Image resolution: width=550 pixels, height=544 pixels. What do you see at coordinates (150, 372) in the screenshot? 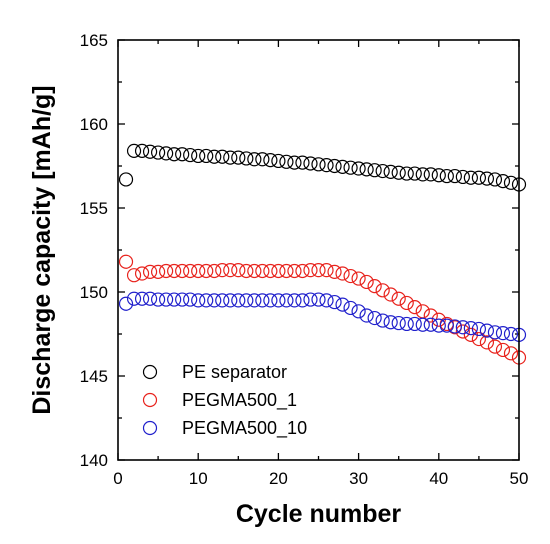
I see `legend-marker` at bounding box center [150, 372].